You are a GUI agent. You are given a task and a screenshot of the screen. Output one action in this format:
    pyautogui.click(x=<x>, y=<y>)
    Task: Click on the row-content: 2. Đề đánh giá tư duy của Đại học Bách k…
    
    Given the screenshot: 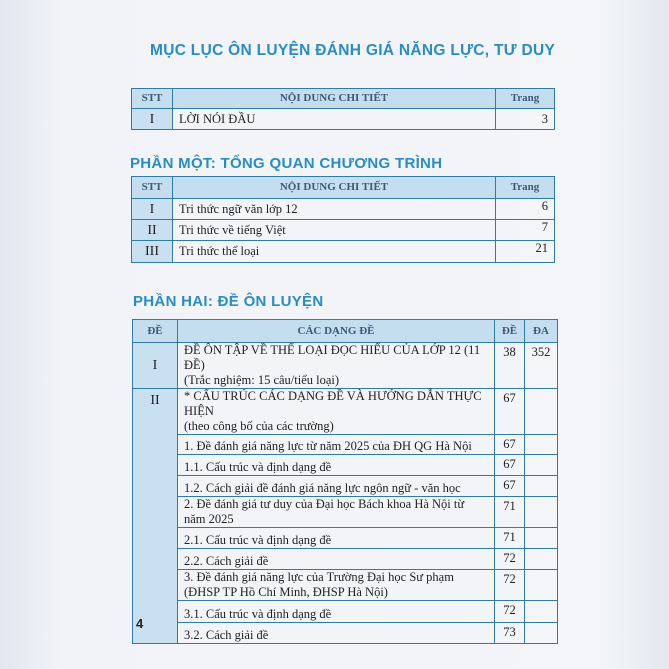 What is the action you would take?
    pyautogui.click(x=336, y=512)
    